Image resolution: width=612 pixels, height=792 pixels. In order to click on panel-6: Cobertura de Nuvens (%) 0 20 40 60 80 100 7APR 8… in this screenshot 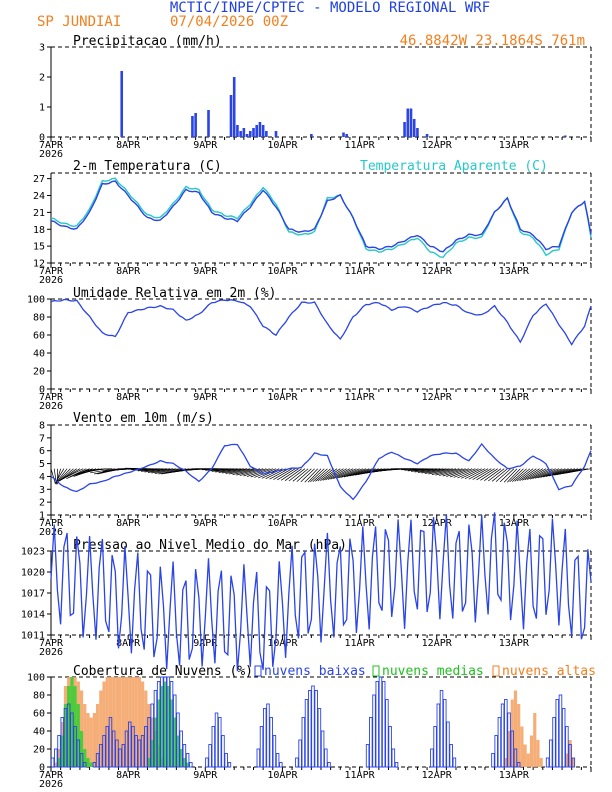, I will do `click(311, 727)`.